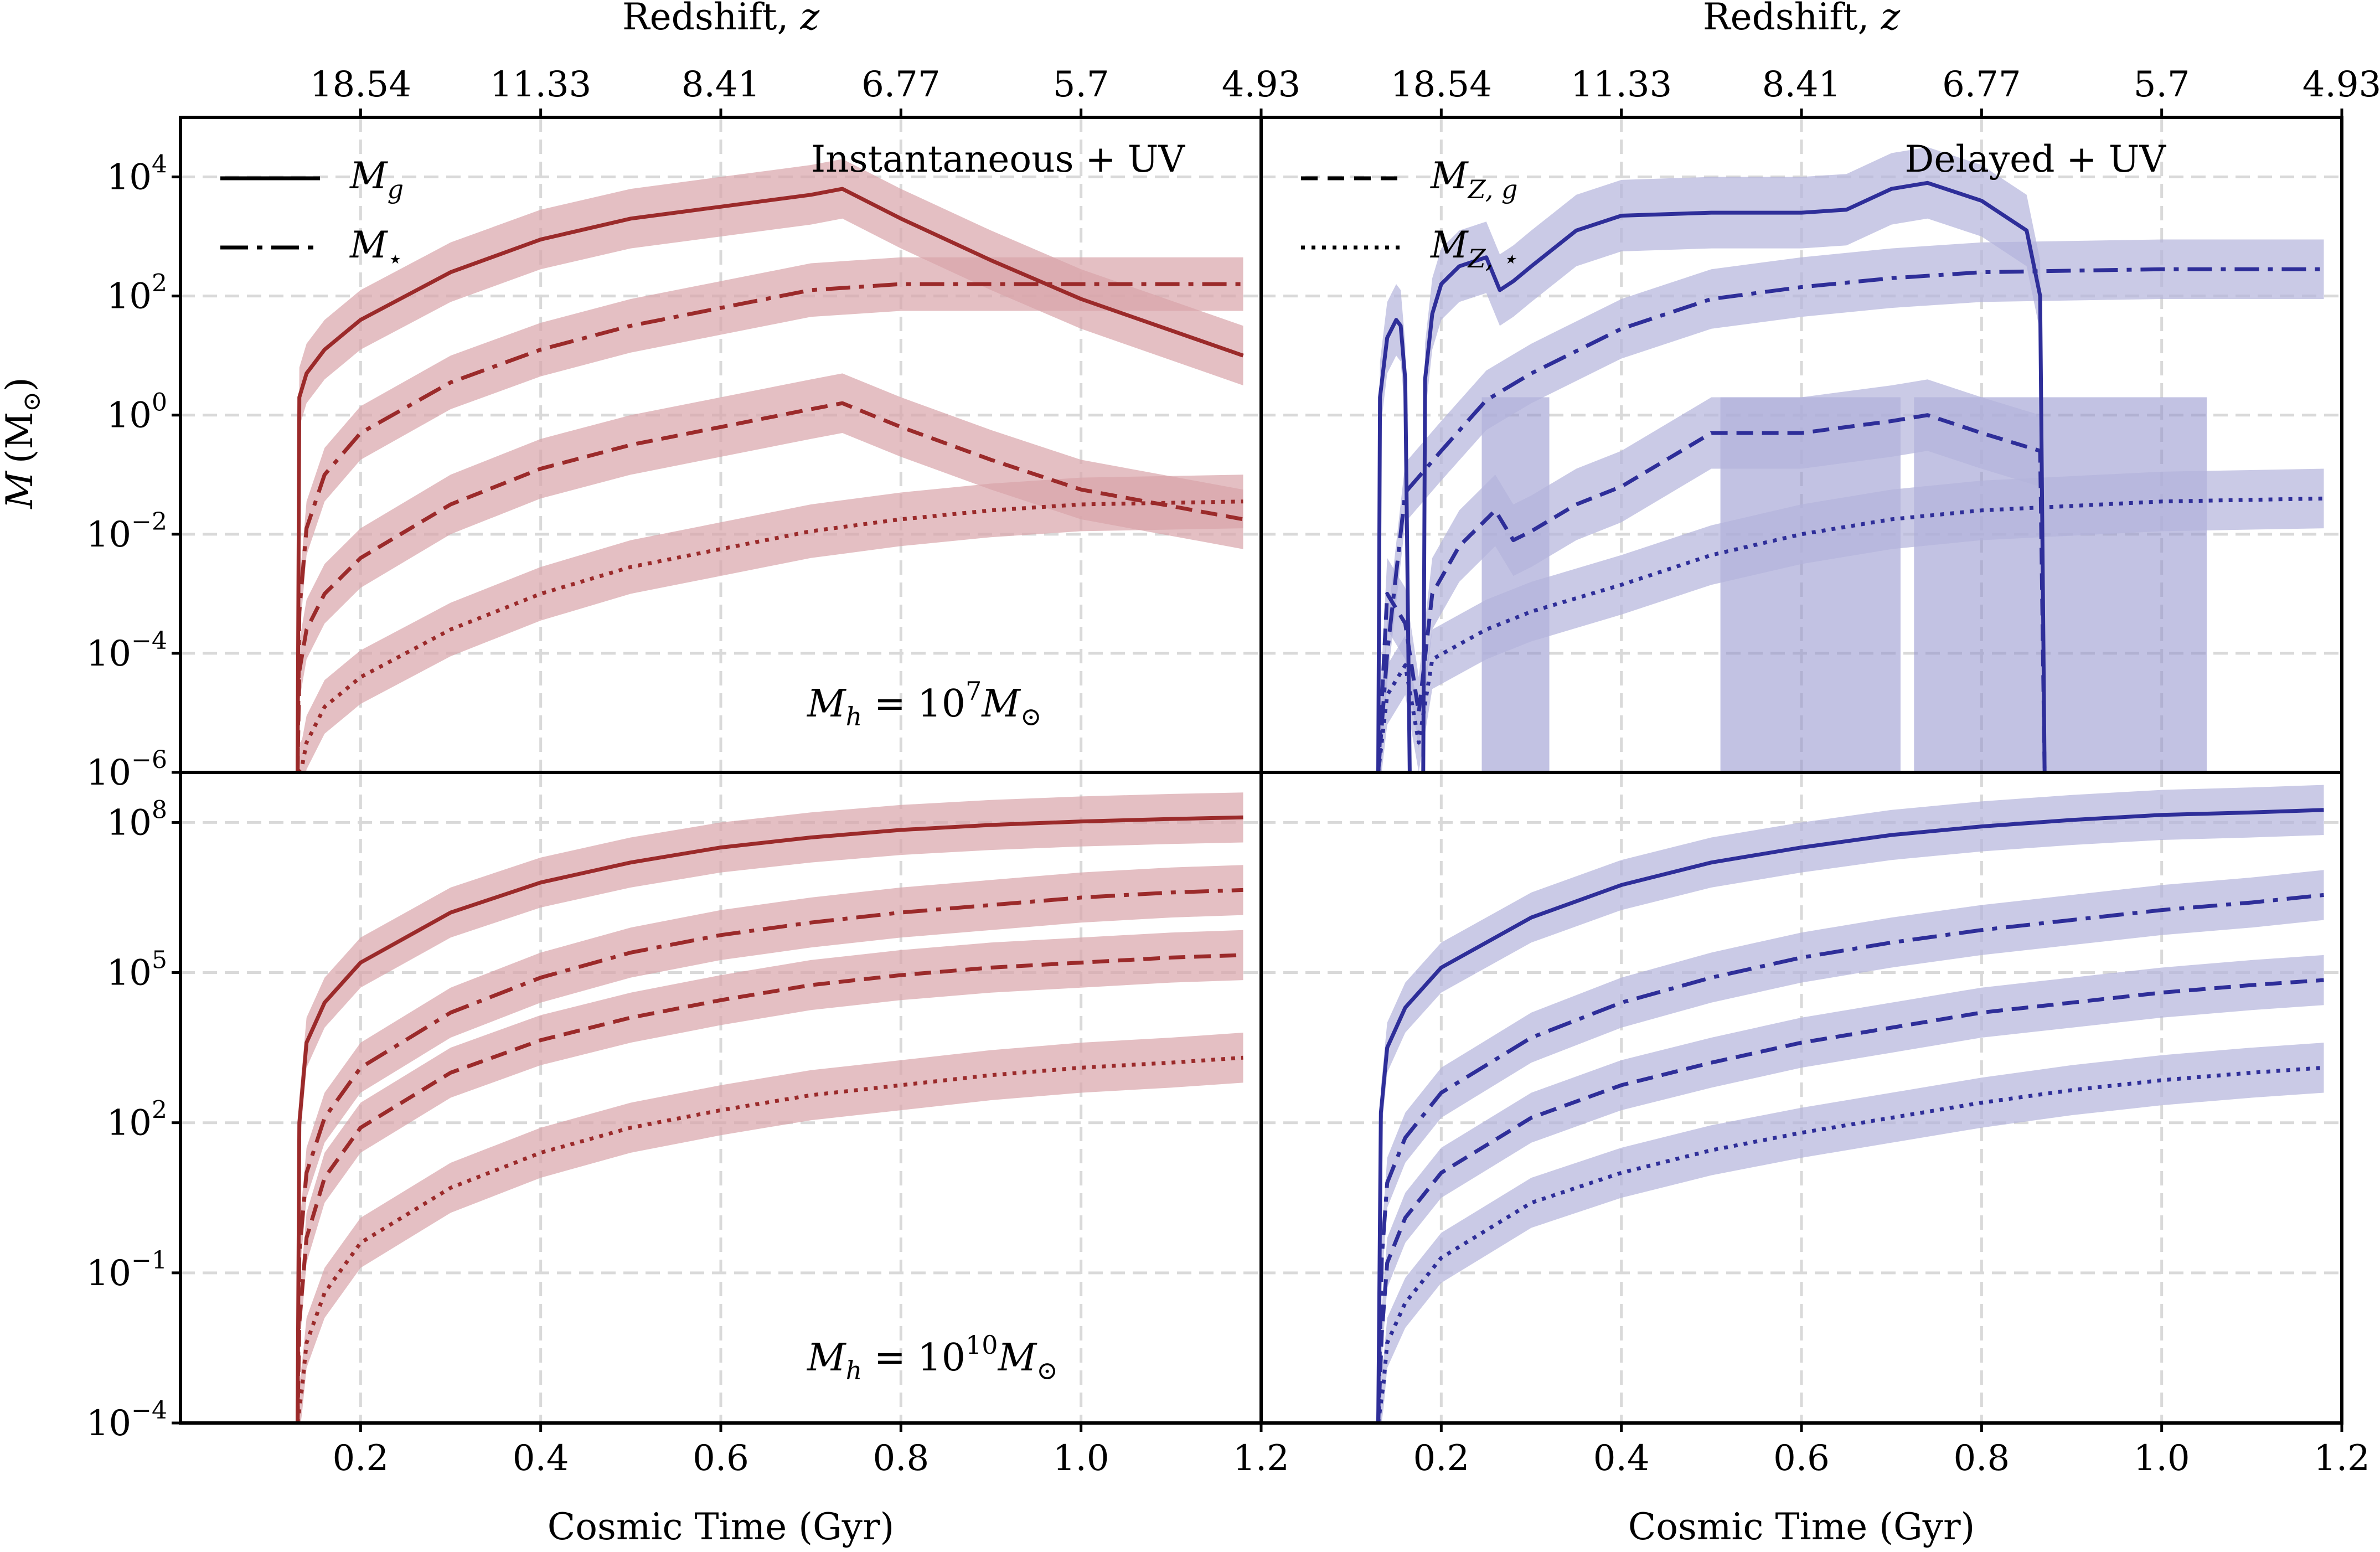  I want to click on legend-label-mstar: M⋆, so click(376, 249).